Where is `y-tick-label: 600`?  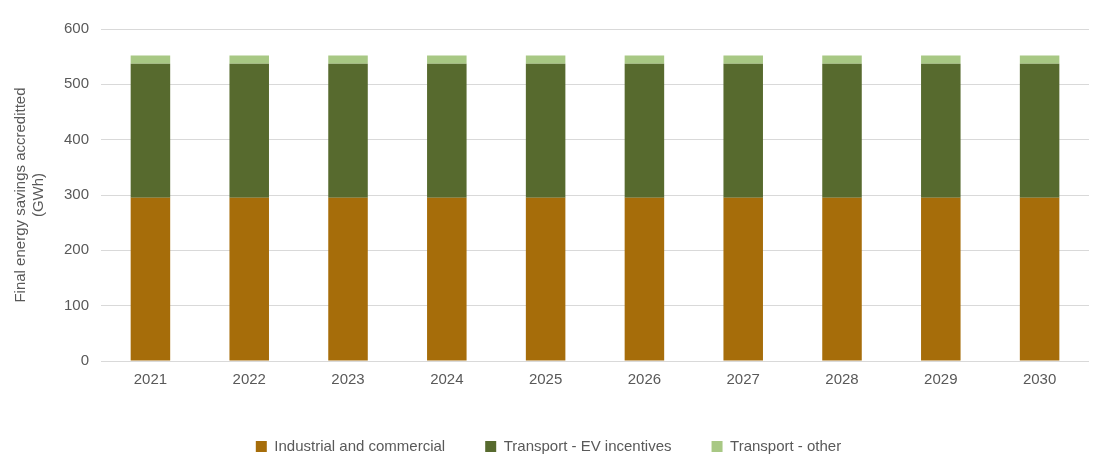
y-tick-label: 600 is located at coordinates (77, 28).